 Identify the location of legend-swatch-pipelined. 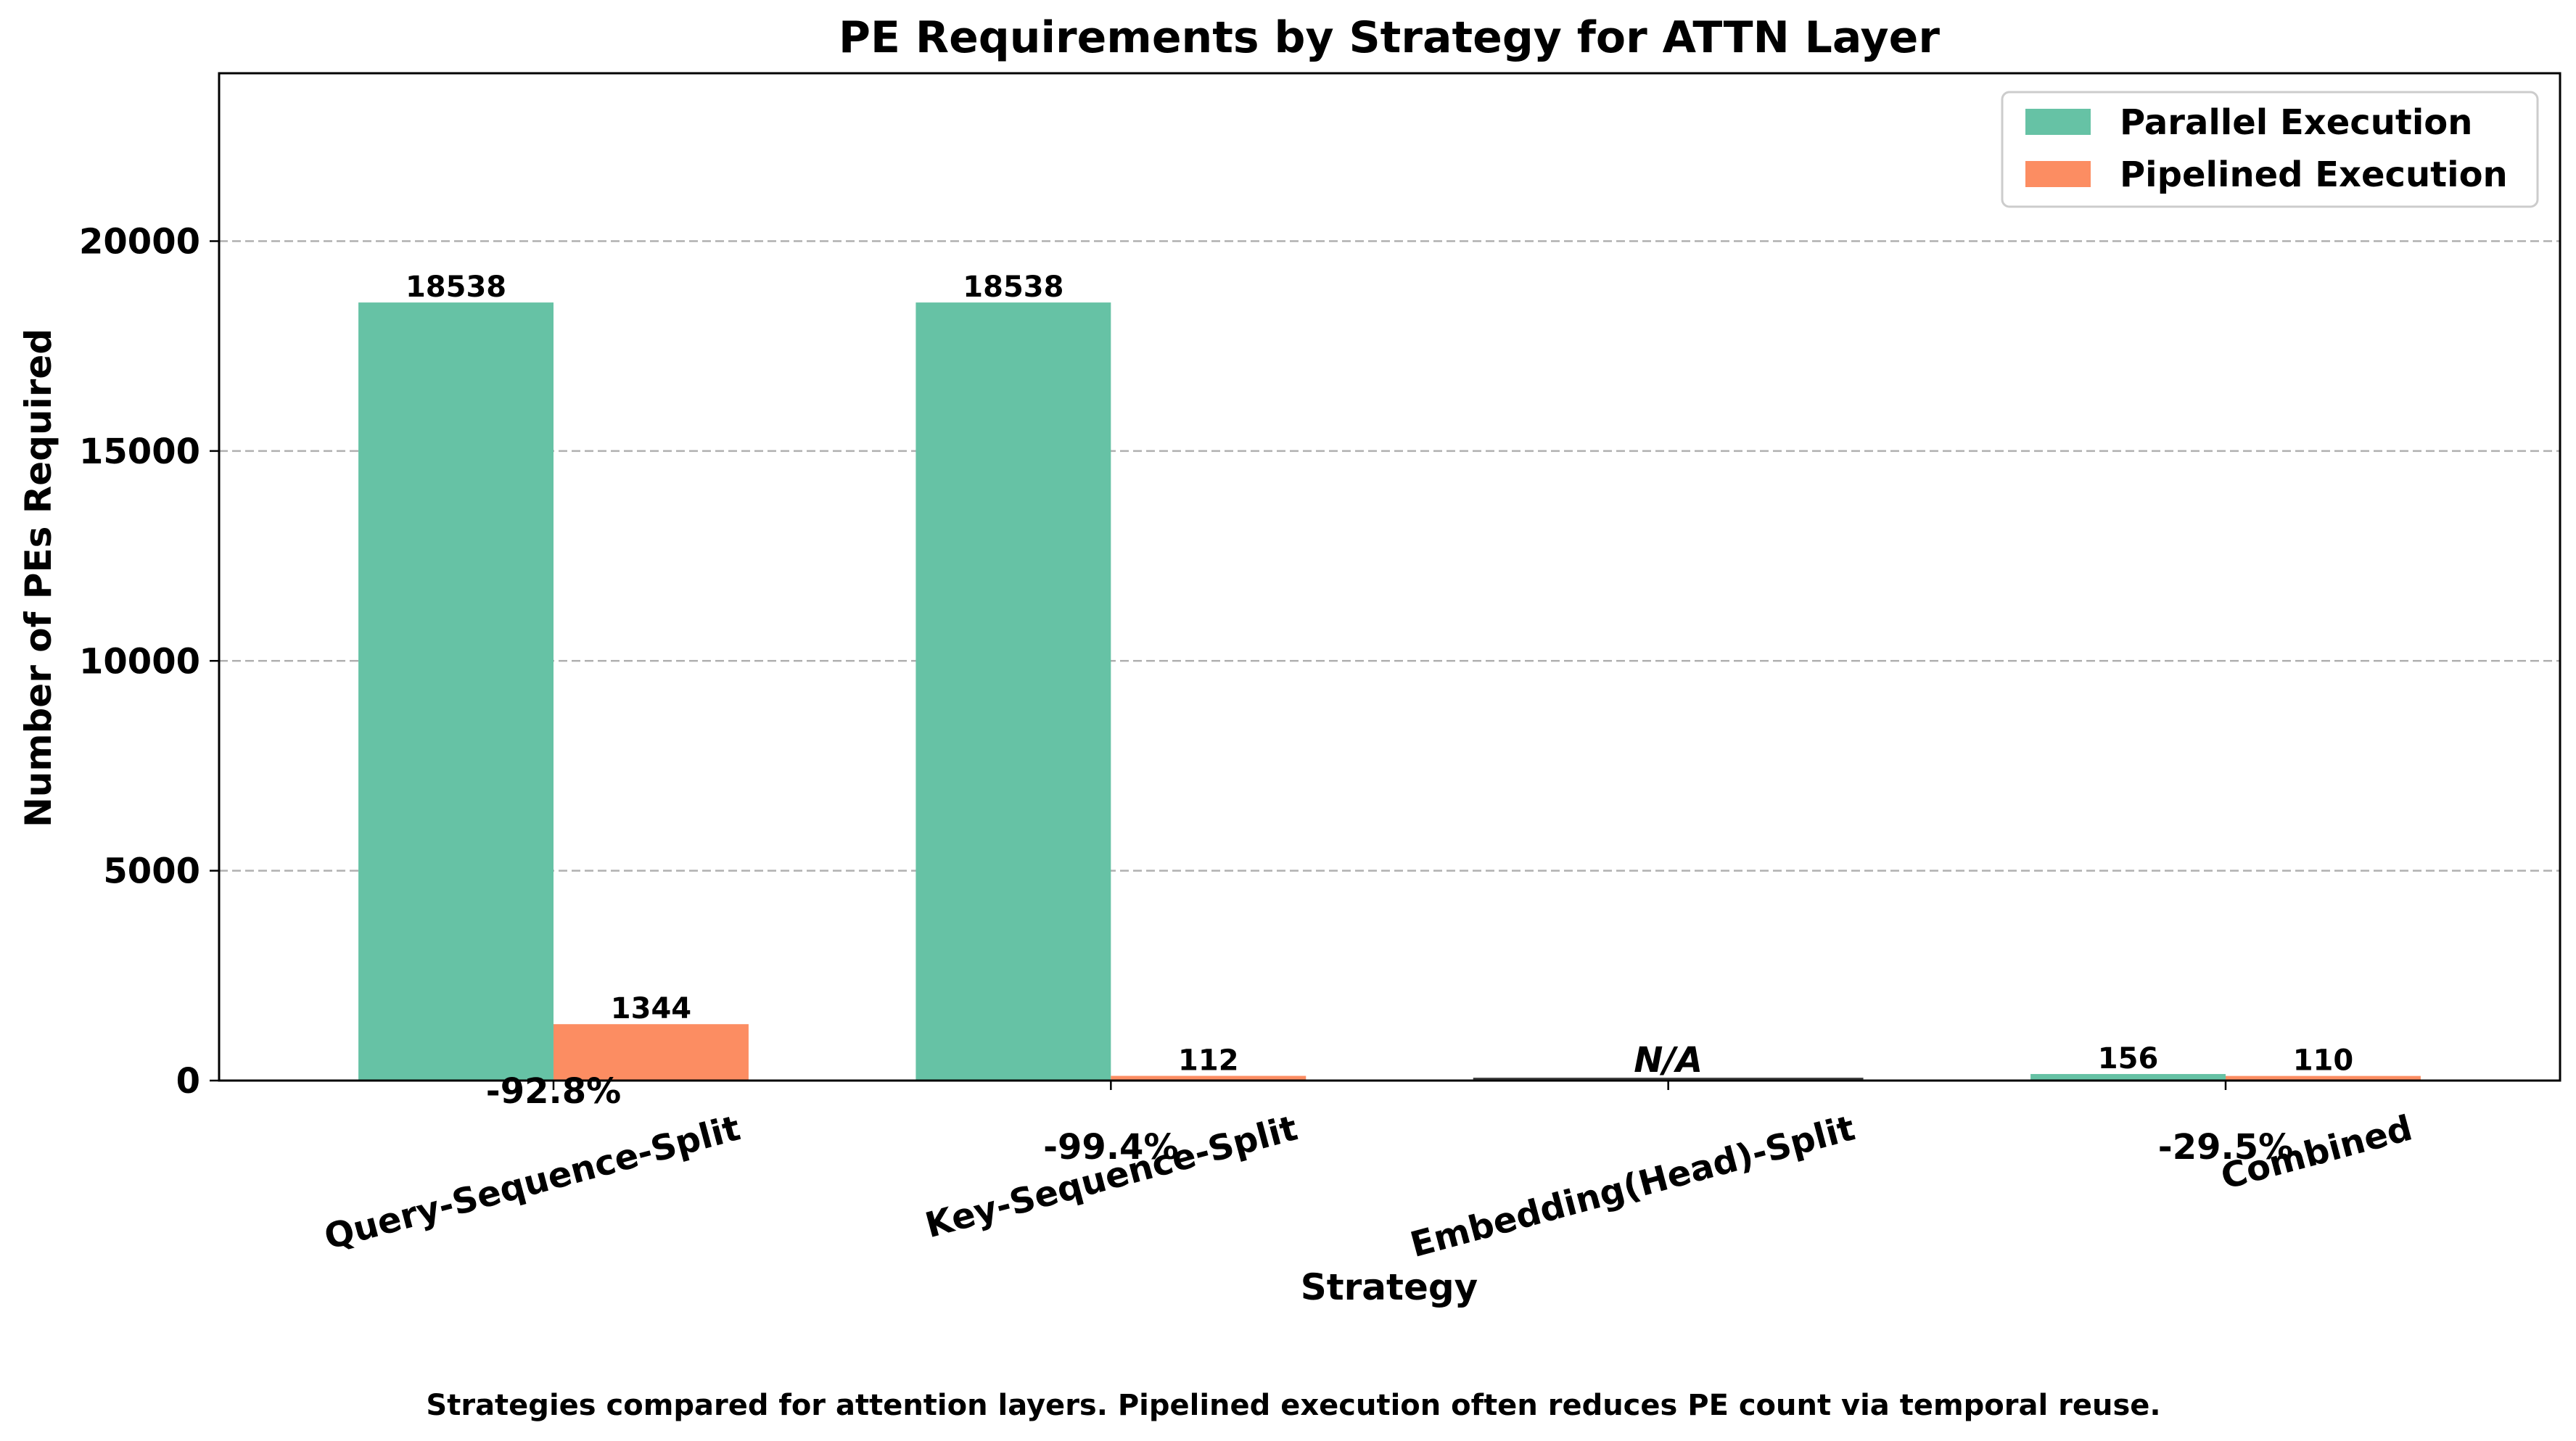
(2058, 174).